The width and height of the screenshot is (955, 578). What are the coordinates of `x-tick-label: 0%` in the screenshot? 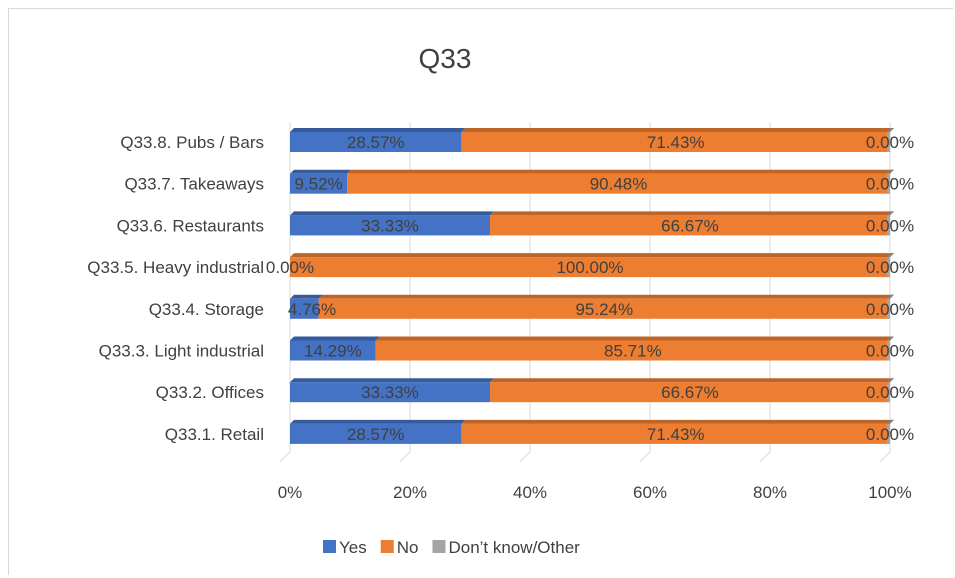 It's located at (290, 492).